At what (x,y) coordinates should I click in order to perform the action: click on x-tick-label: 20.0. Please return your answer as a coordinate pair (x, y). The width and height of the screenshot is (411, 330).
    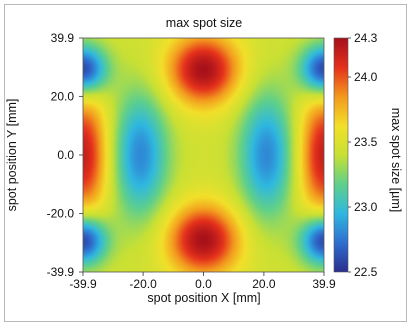
    Looking at the image, I should click on (264, 284).